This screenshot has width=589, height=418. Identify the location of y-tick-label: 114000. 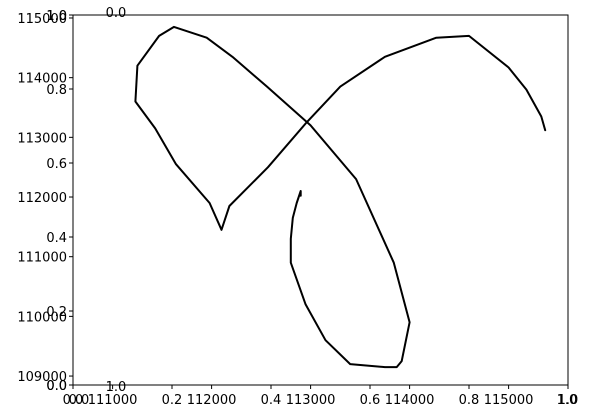
(42, 79).